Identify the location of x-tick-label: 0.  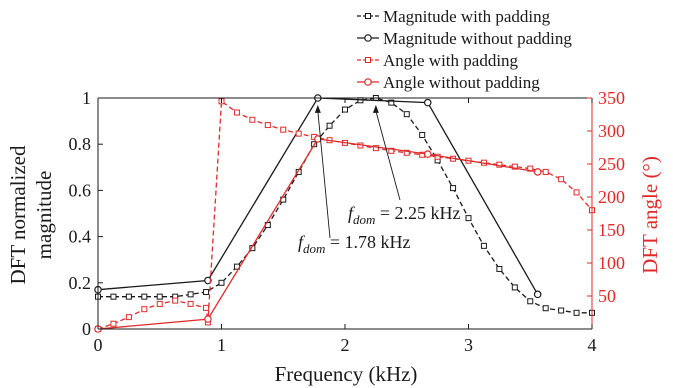
(98, 345).